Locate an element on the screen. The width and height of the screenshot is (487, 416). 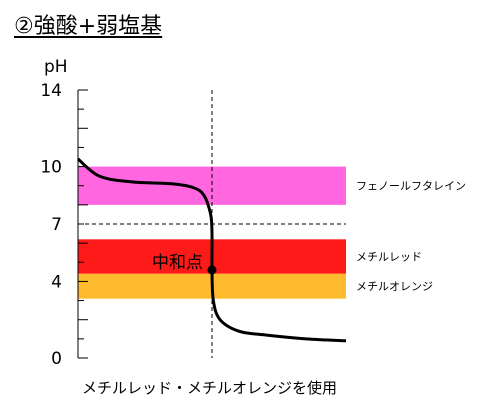
y-axis-label: pH is located at coordinates (56, 67).